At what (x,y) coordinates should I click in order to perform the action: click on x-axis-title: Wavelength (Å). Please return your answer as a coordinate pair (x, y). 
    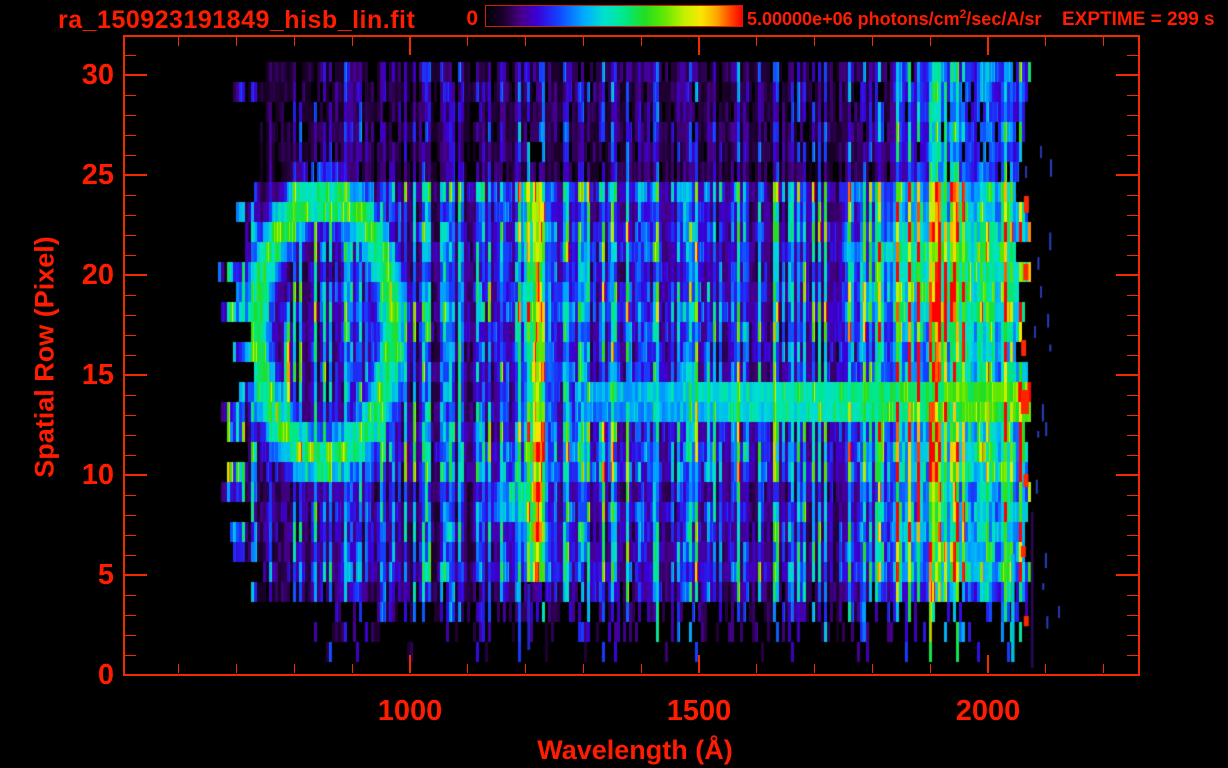
    Looking at the image, I should click on (635, 750).